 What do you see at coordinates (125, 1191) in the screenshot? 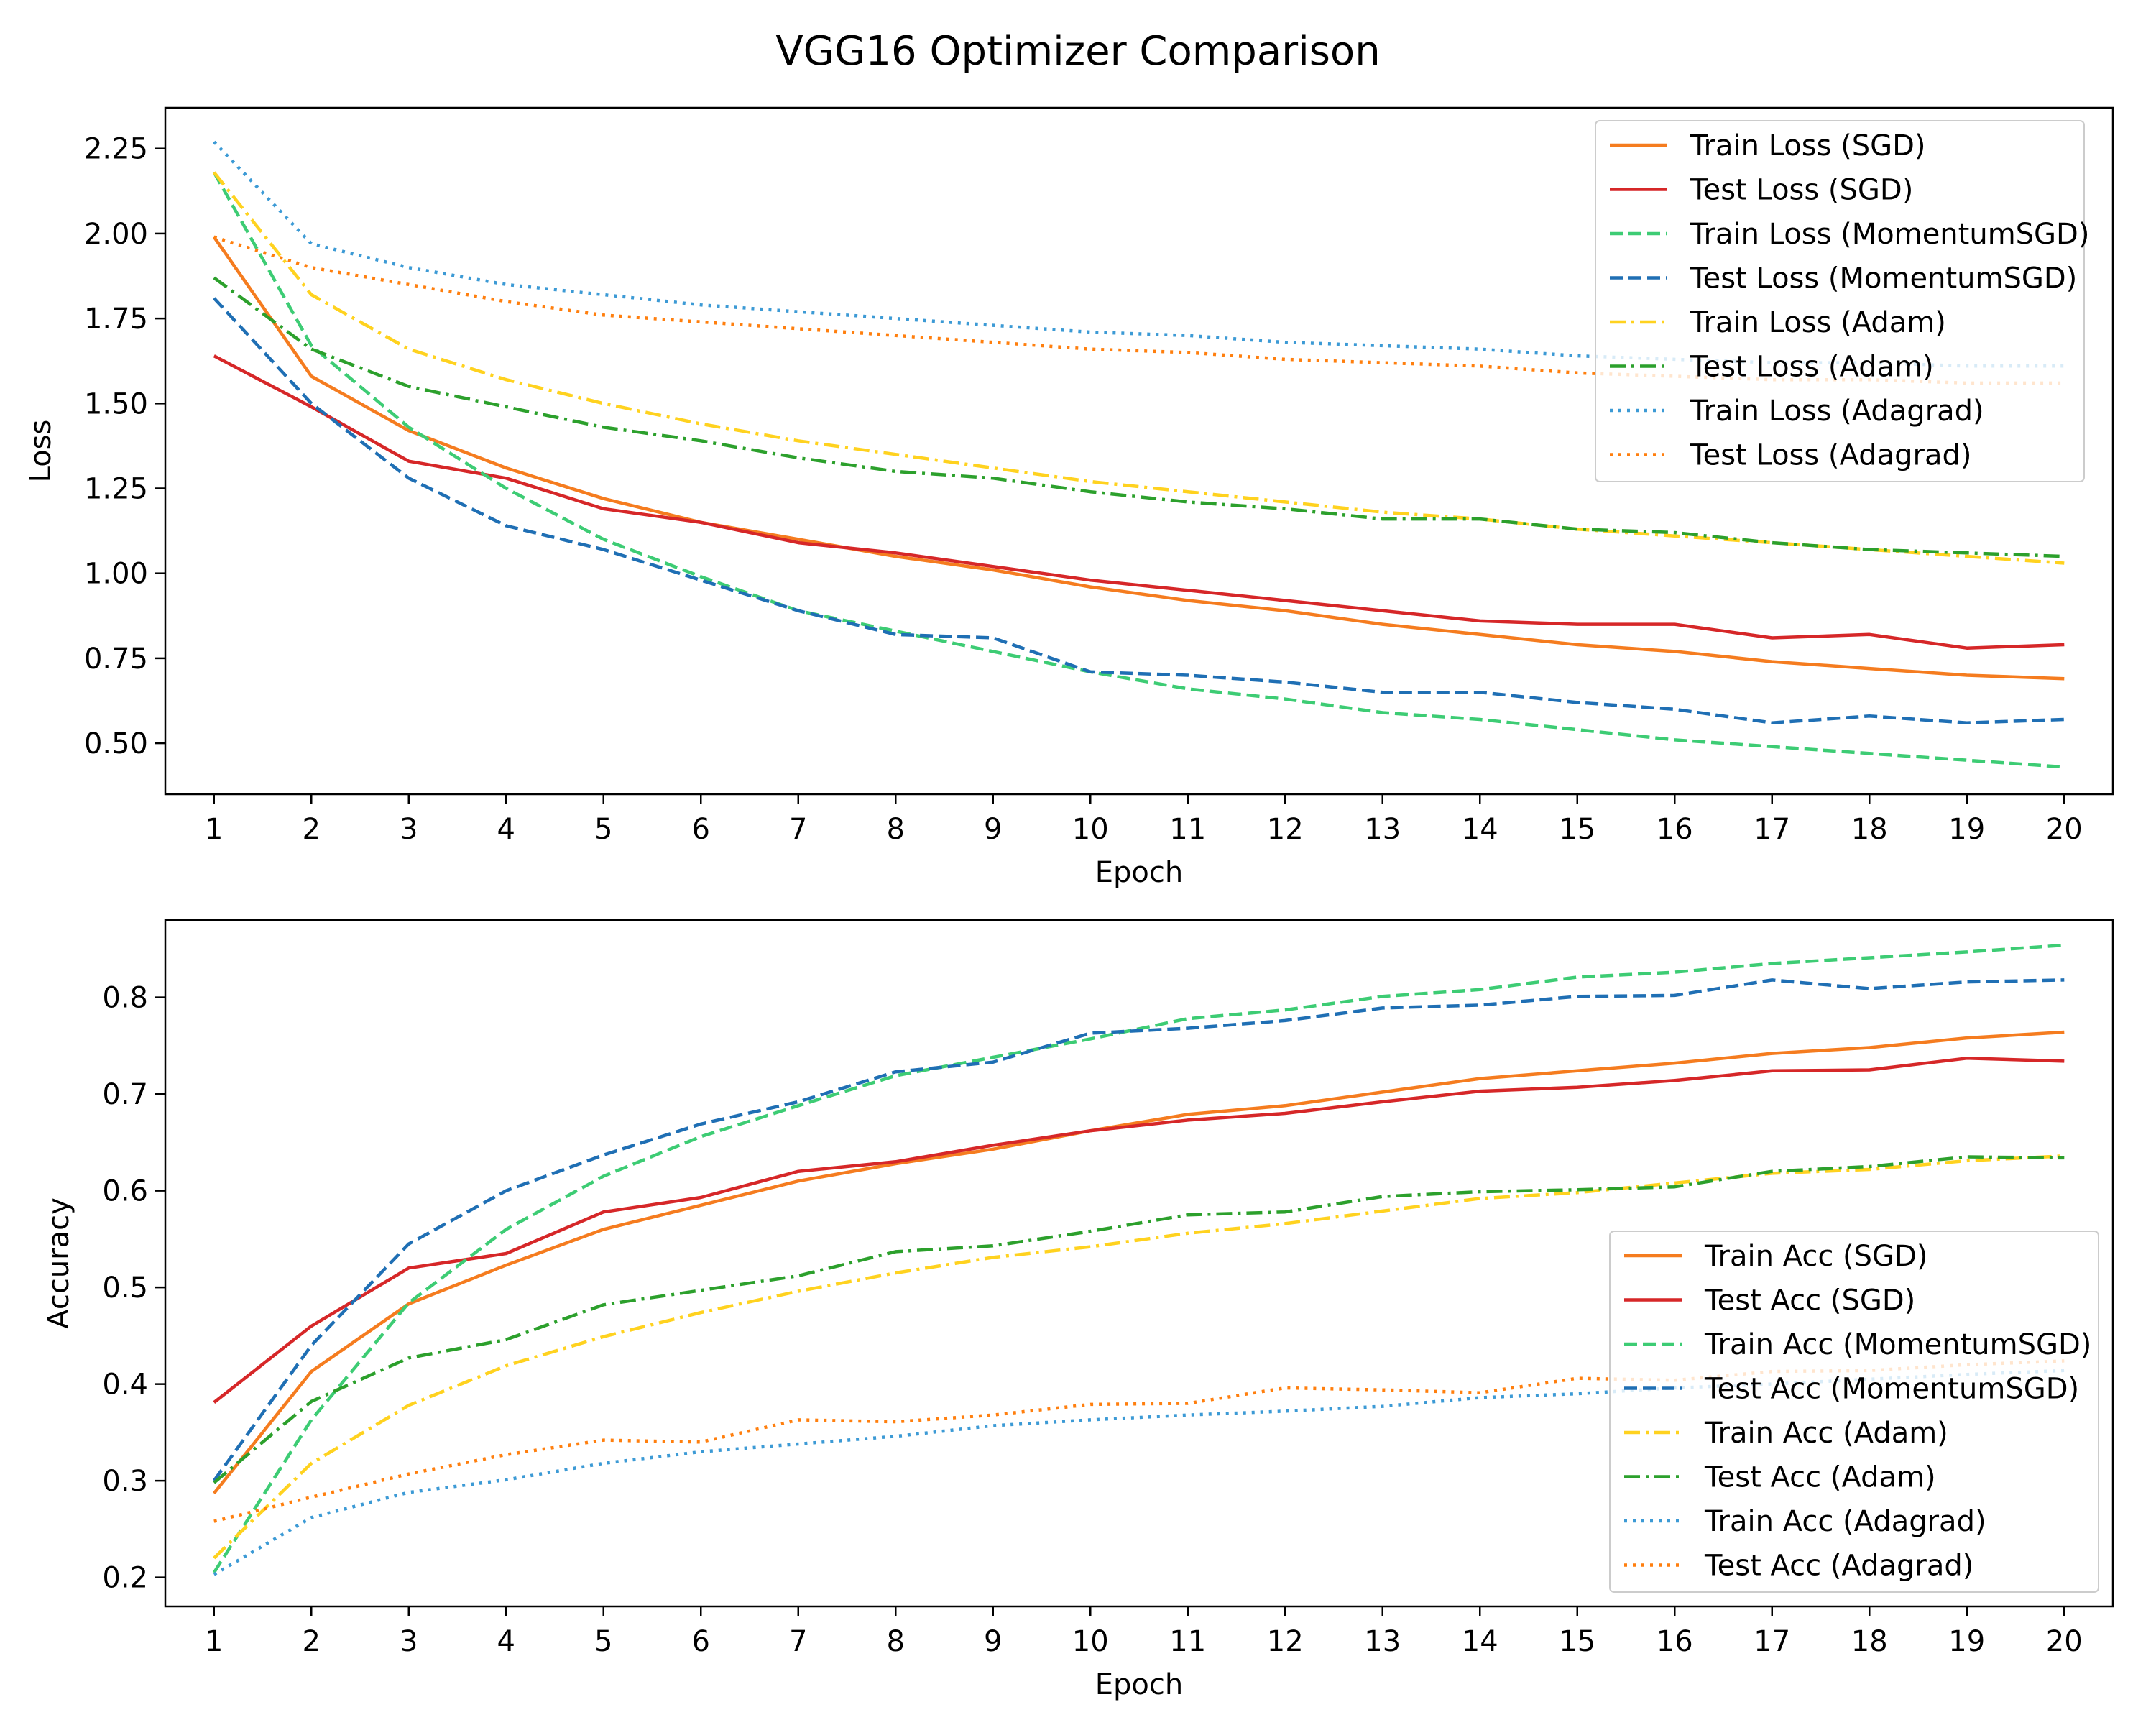
I see `y-tick-label: 0.6` at bounding box center [125, 1191].